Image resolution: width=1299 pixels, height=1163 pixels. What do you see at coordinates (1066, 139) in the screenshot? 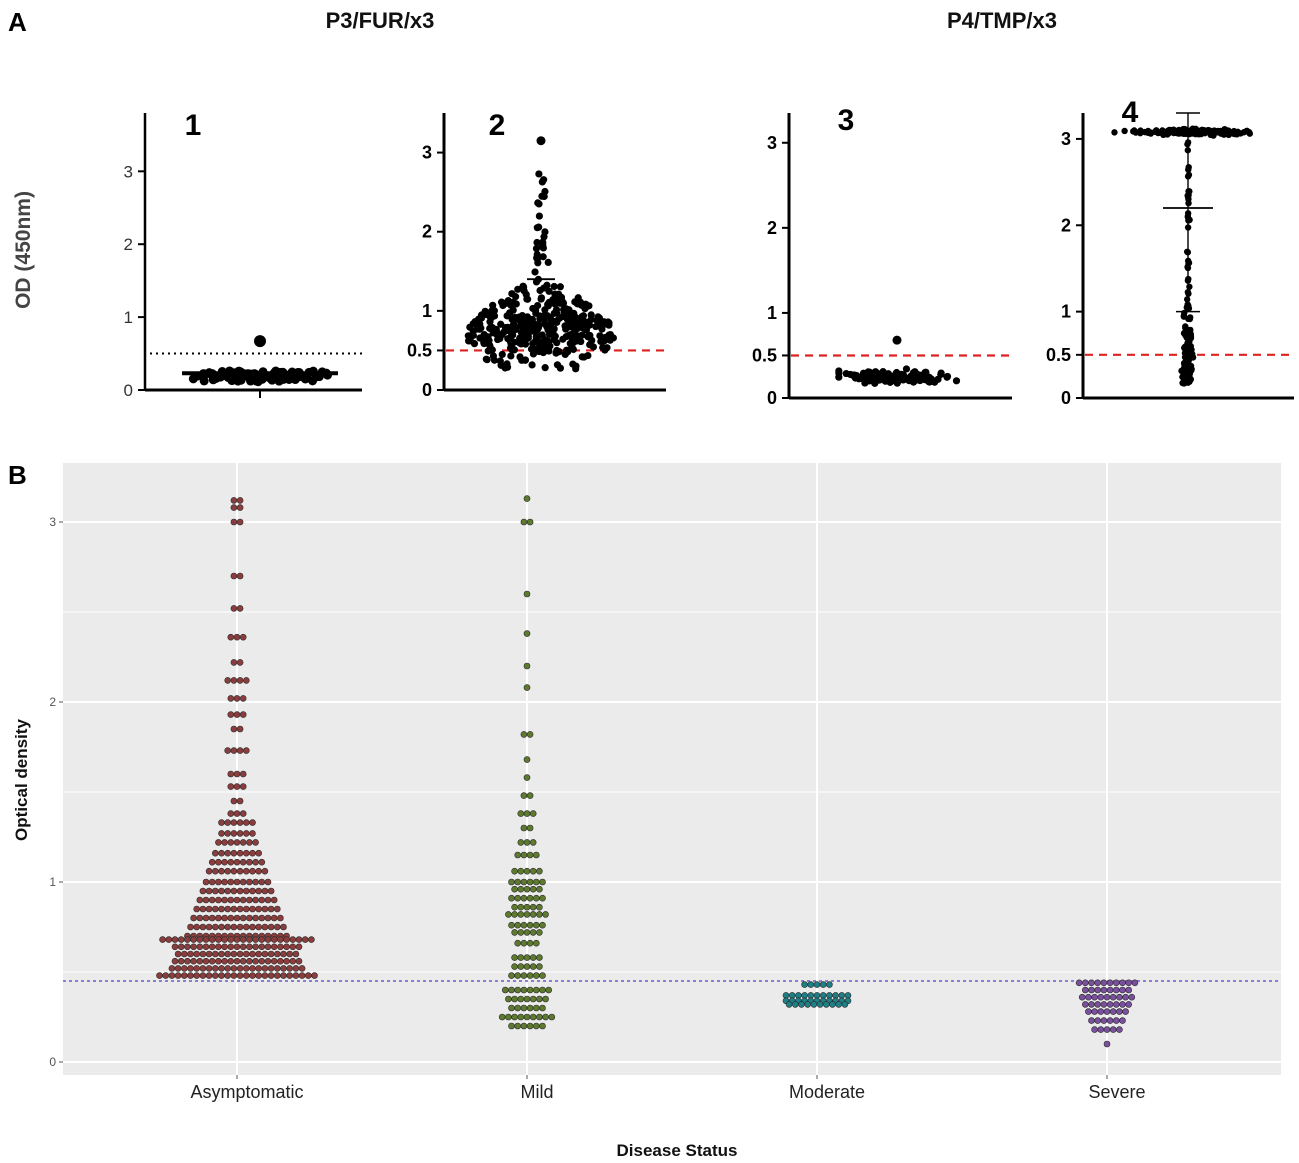
I see `y-tick-label: 3` at bounding box center [1066, 139].